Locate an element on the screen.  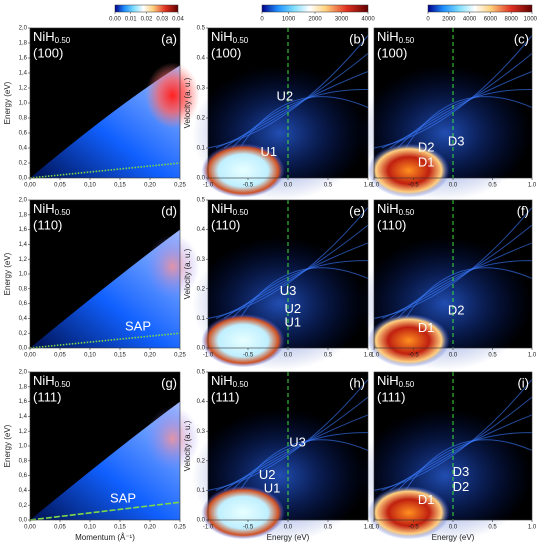
x-axis-label: Momentum (Å⁻¹) is located at coordinates (105, 537).